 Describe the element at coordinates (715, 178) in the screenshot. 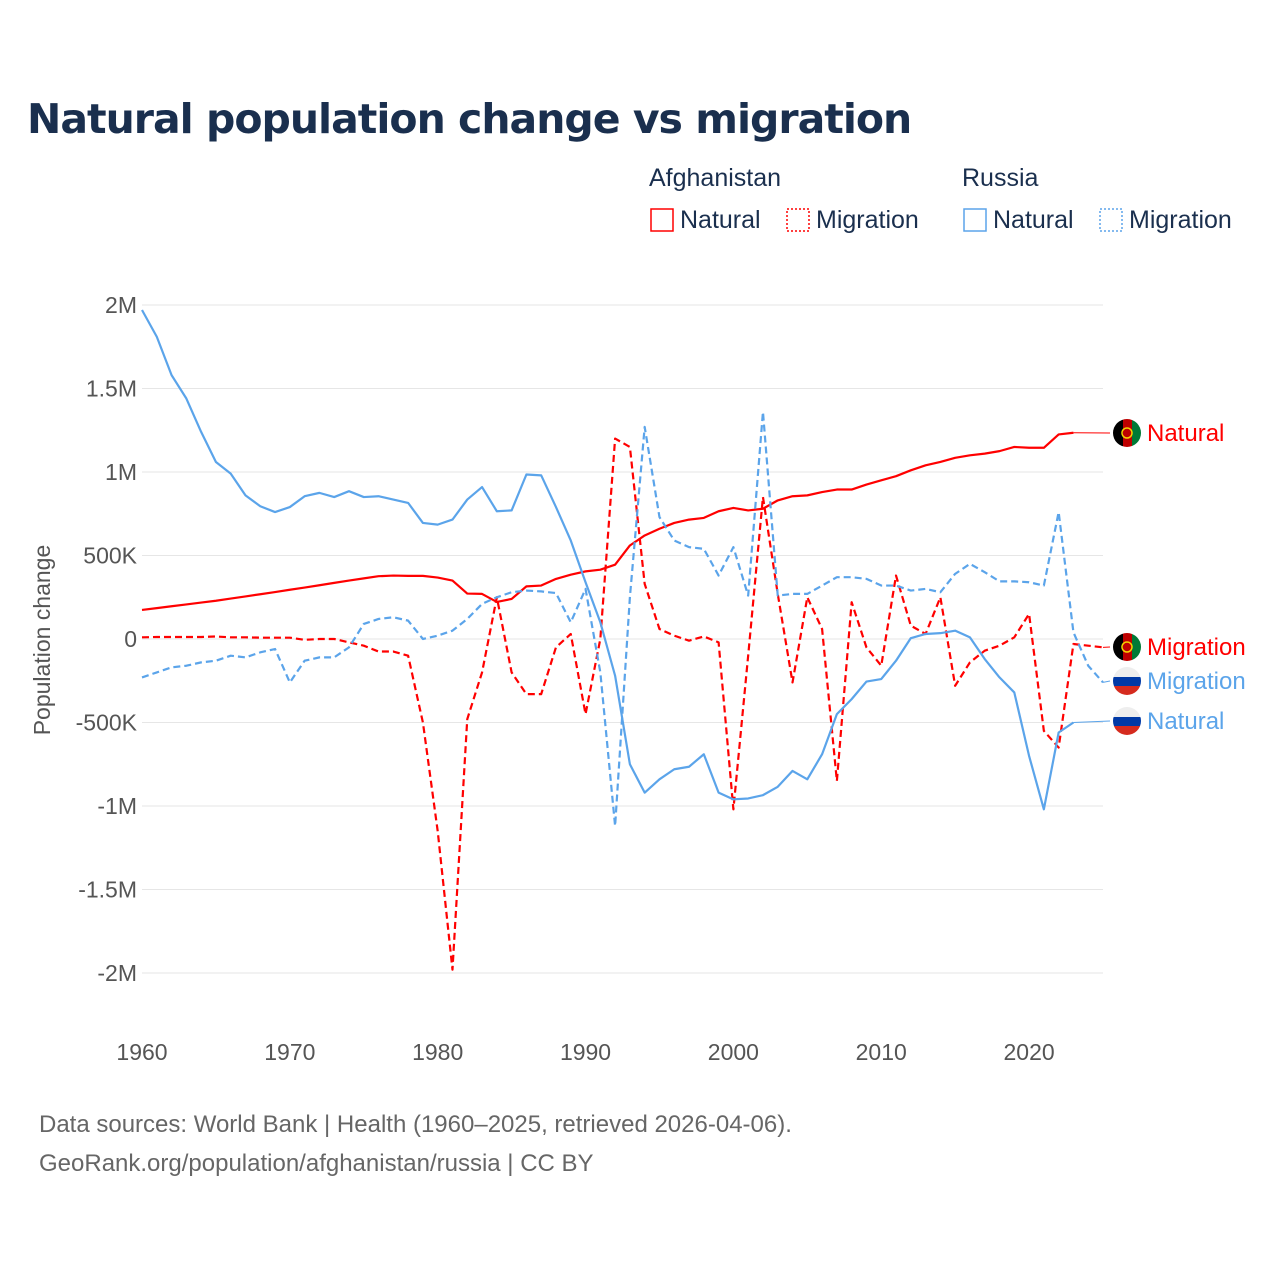

I see `legend-group-afghanistan: Afghanistan` at that location.